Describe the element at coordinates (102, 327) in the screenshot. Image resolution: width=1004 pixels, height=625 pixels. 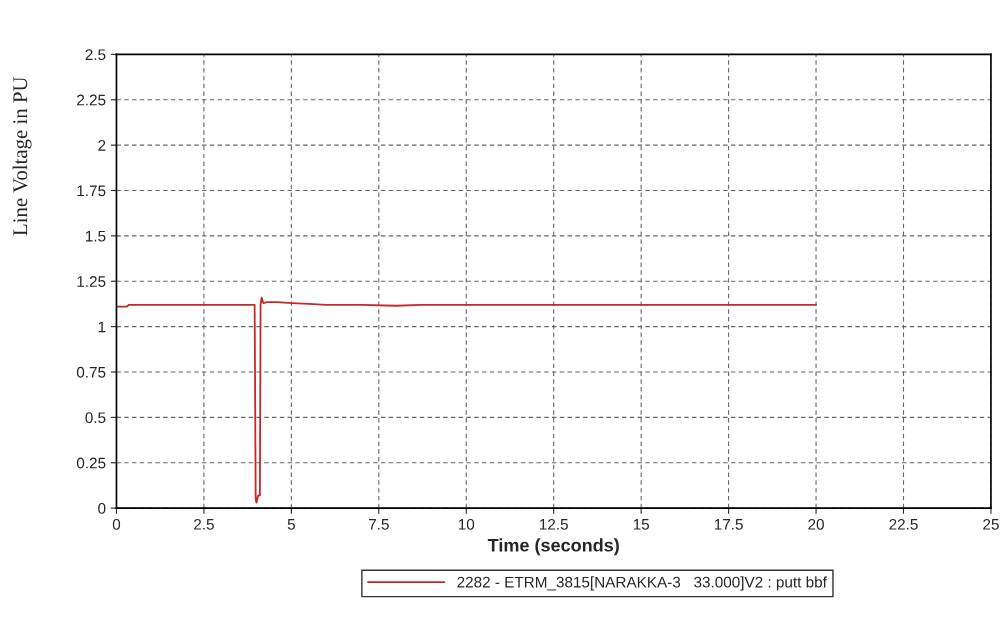
I see `y-tick-label: 1` at that location.